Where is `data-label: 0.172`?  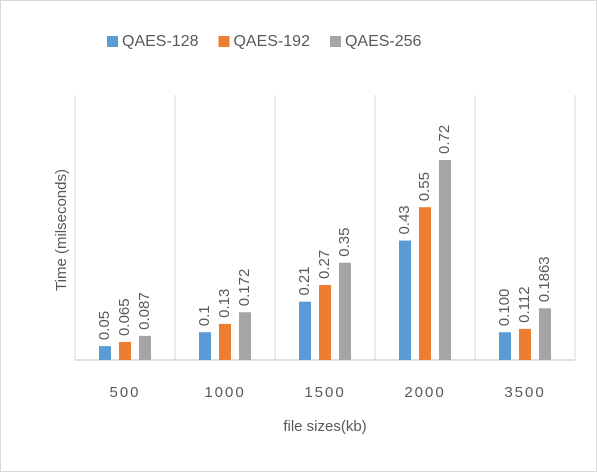 data-label: 0.172 is located at coordinates (244, 288).